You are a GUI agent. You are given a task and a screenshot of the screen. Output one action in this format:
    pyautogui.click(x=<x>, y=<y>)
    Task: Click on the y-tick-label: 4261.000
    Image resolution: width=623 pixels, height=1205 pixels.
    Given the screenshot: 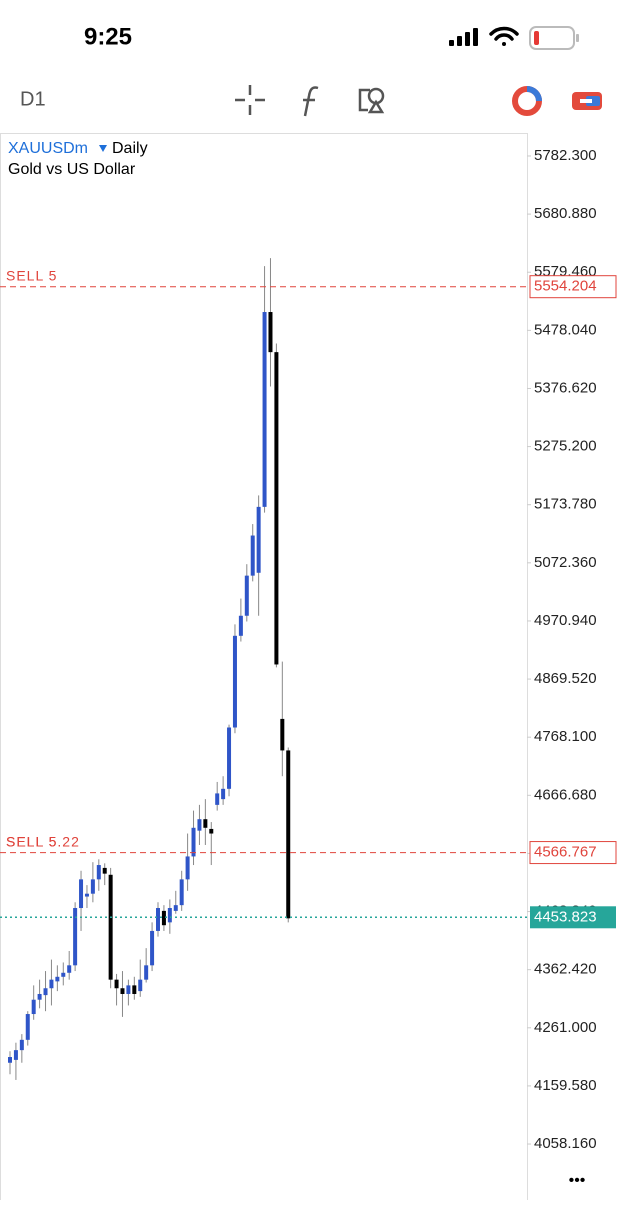 What is the action you would take?
    pyautogui.click(x=565, y=1027)
    